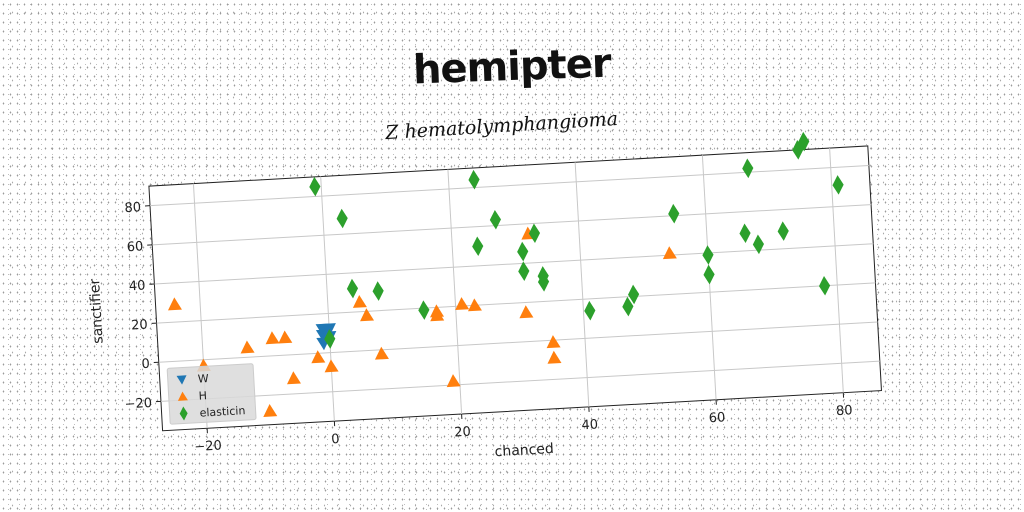 The height and width of the screenshot is (512, 1024). What do you see at coordinates (137, 286) in the screenshot?
I see `y-tick-label: 40` at bounding box center [137, 286].